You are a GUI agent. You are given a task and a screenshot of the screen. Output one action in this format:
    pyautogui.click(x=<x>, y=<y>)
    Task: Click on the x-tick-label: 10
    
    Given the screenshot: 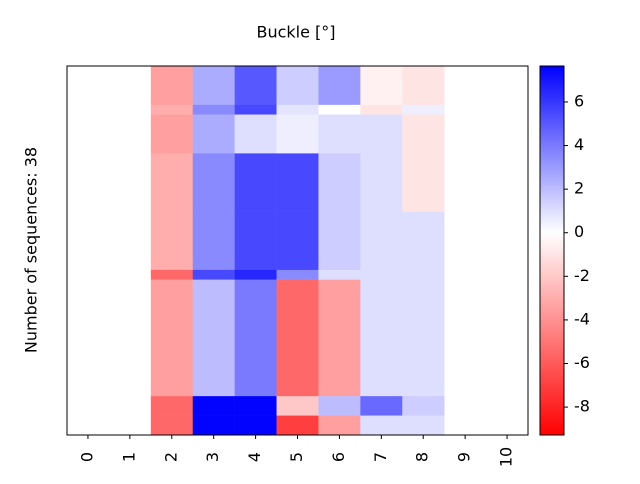 What is the action you would take?
    pyautogui.click(x=506, y=457)
    